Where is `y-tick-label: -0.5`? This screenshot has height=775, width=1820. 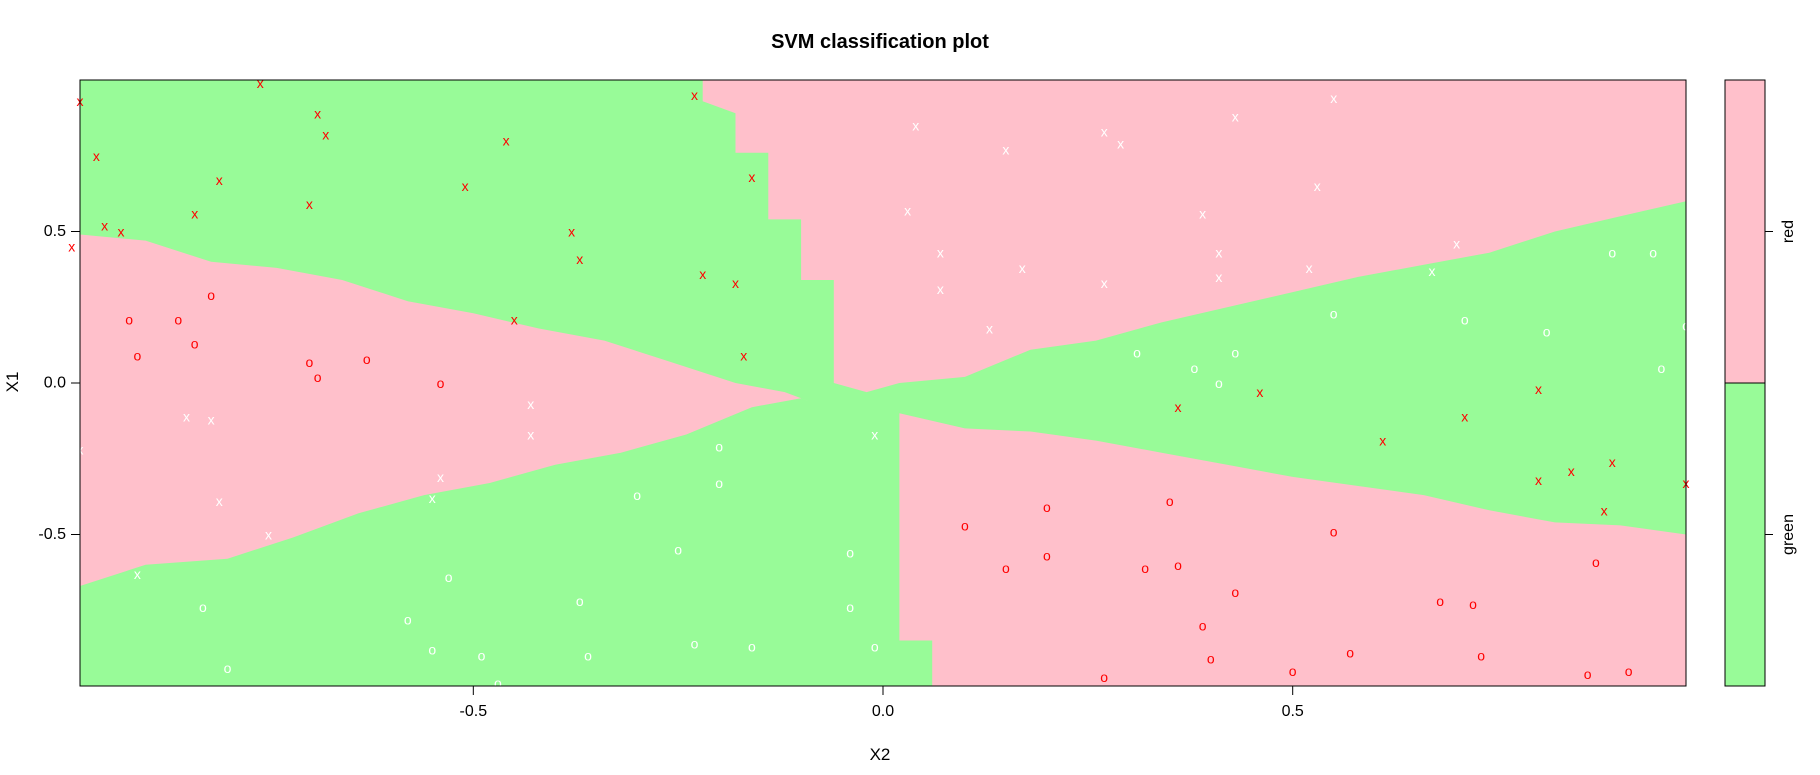 y-tick-label: -0.5 is located at coordinates (52, 534).